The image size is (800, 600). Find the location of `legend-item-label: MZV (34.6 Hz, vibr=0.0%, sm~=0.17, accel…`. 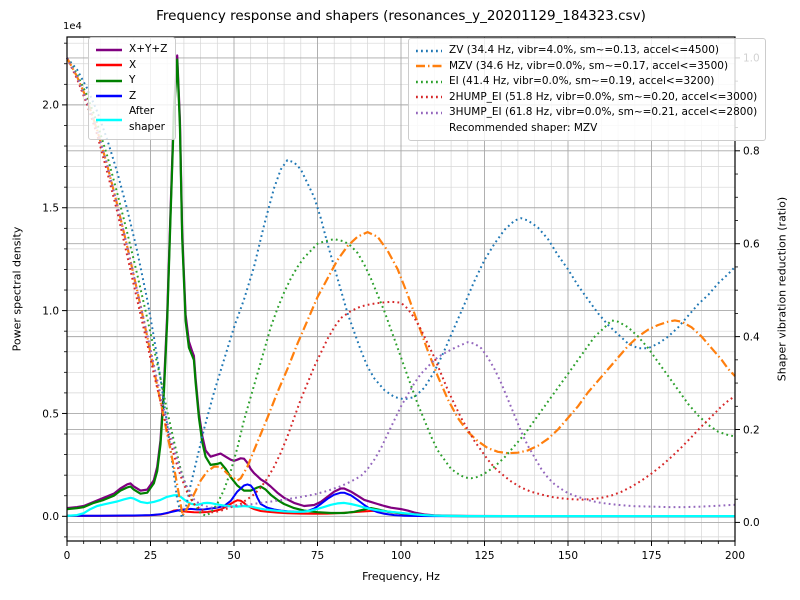

legend-item-label: MZV (34.6 Hz, vibr=0.0%, sm~=0.17, accel… is located at coordinates (589, 65).